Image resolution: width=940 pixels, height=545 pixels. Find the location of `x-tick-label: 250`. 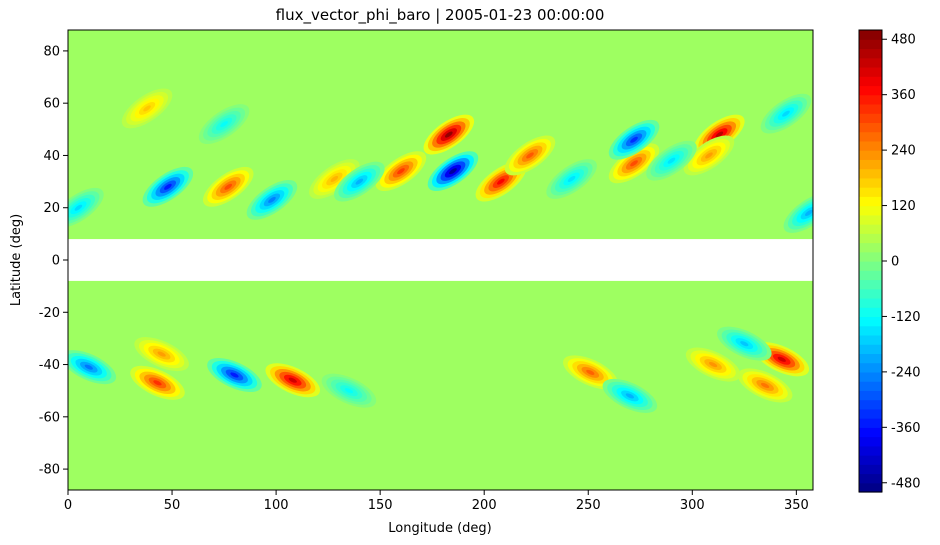

x-tick-label: 250 is located at coordinates (588, 505).